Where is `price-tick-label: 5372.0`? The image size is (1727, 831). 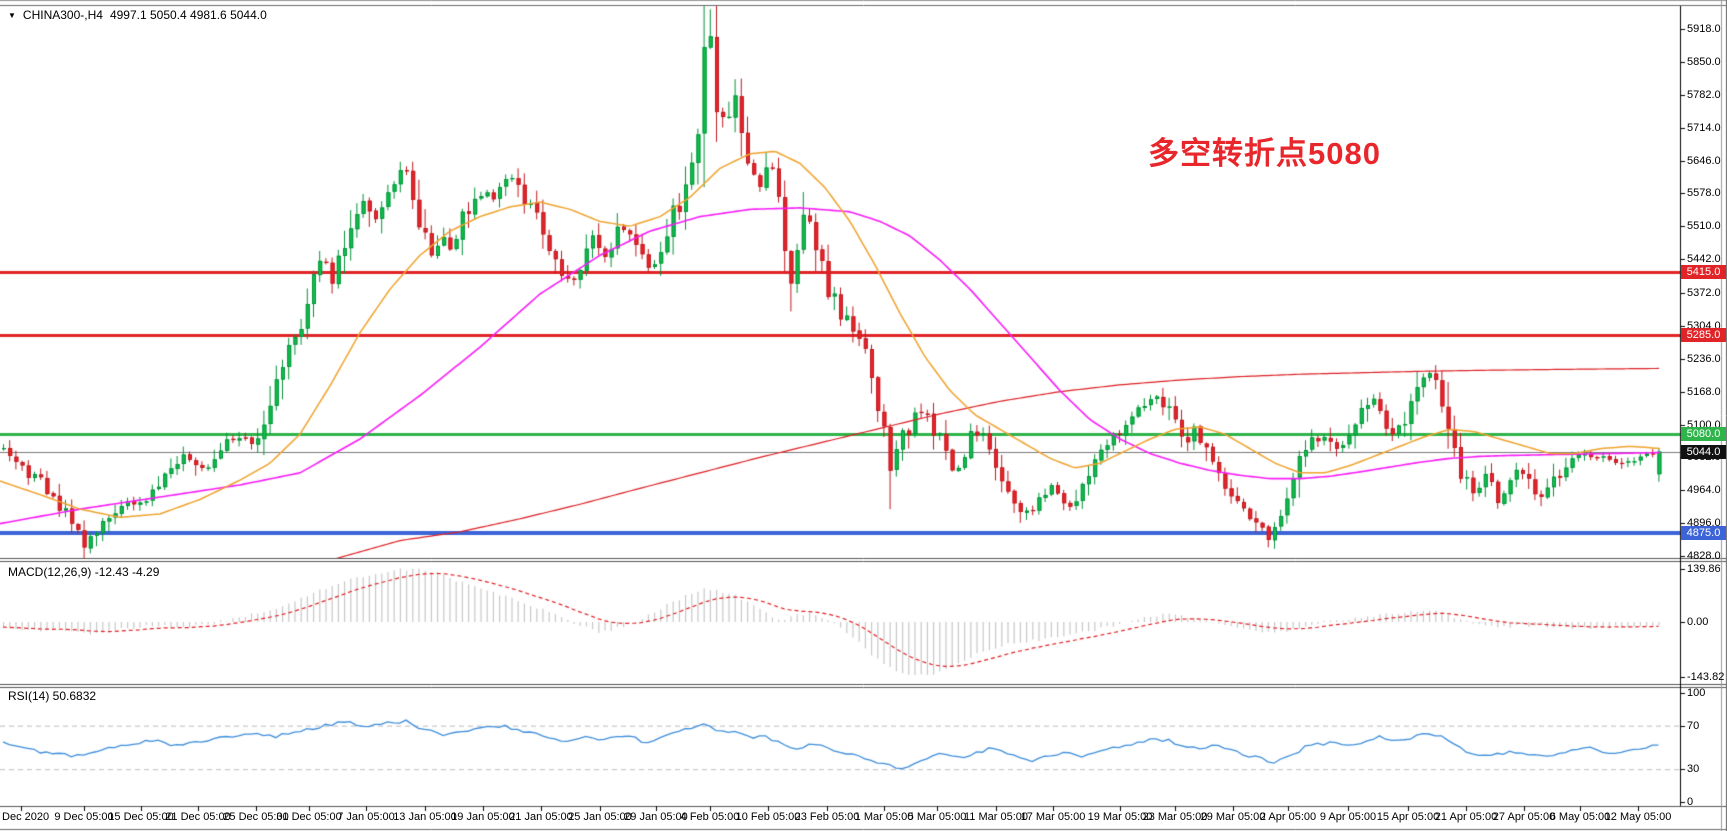 price-tick-label: 5372.0 is located at coordinates (1704, 292).